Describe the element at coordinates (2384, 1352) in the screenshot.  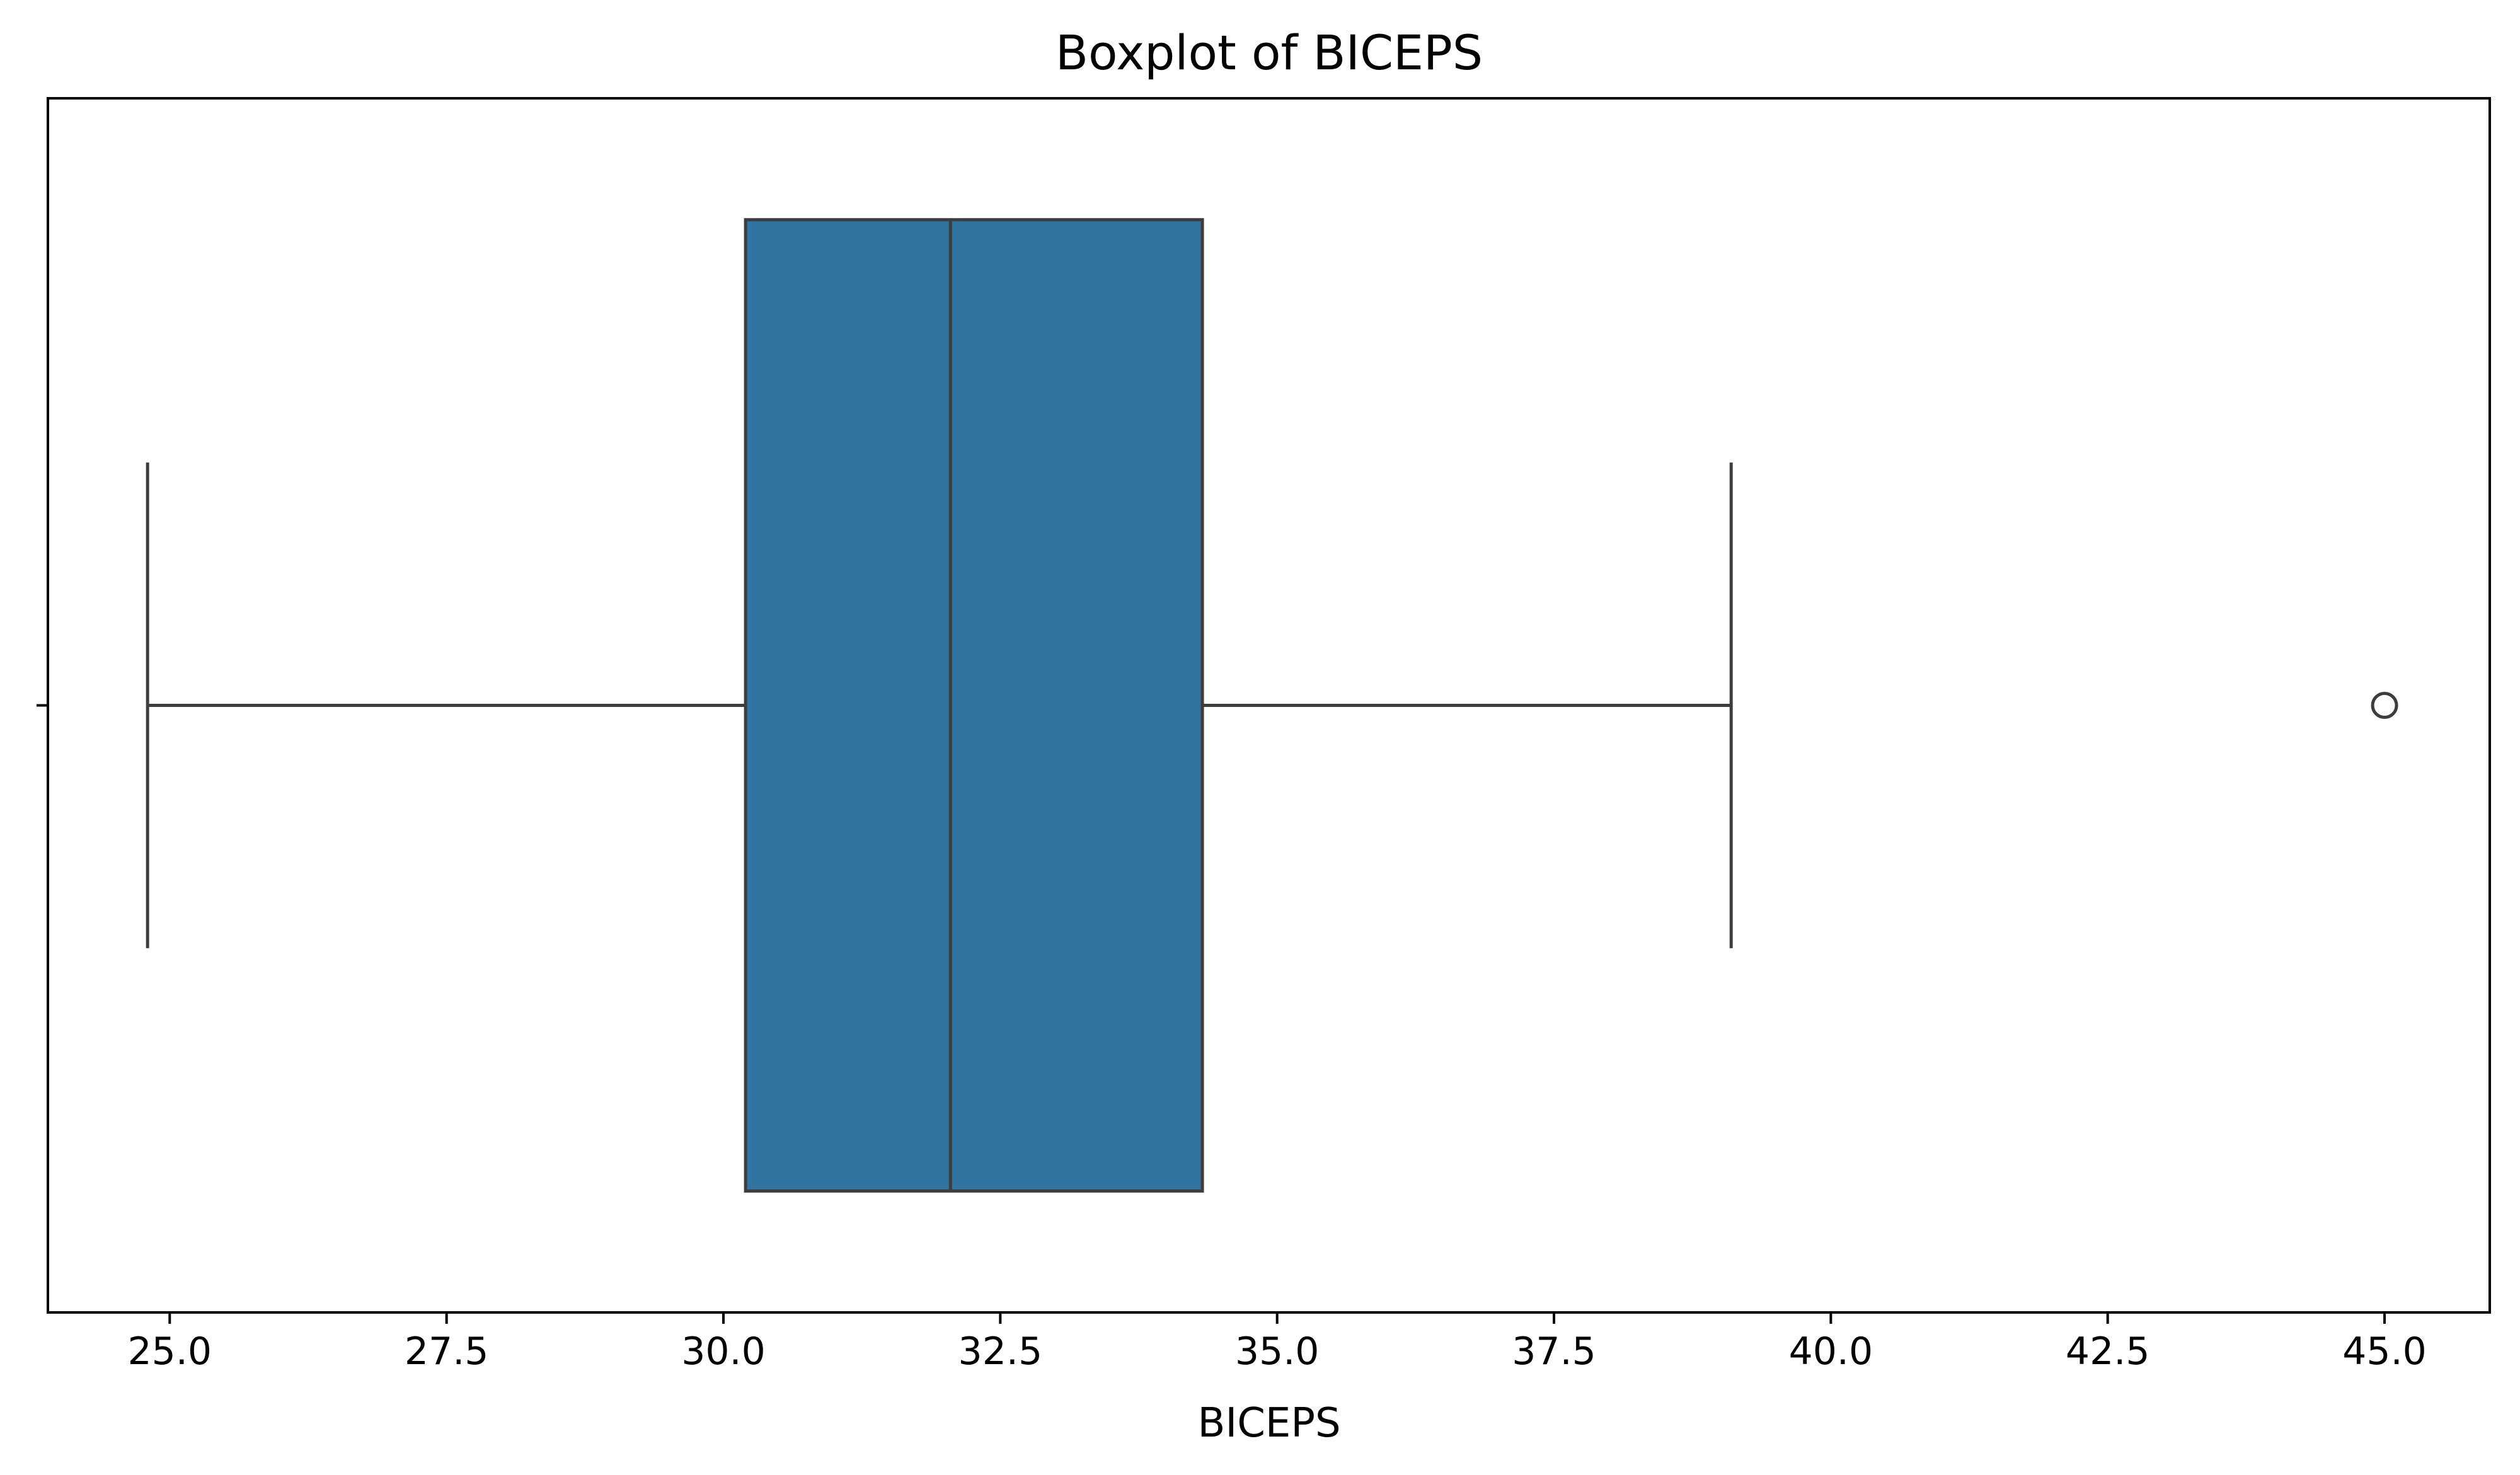
I see `x-tick-label: 45.0` at that location.